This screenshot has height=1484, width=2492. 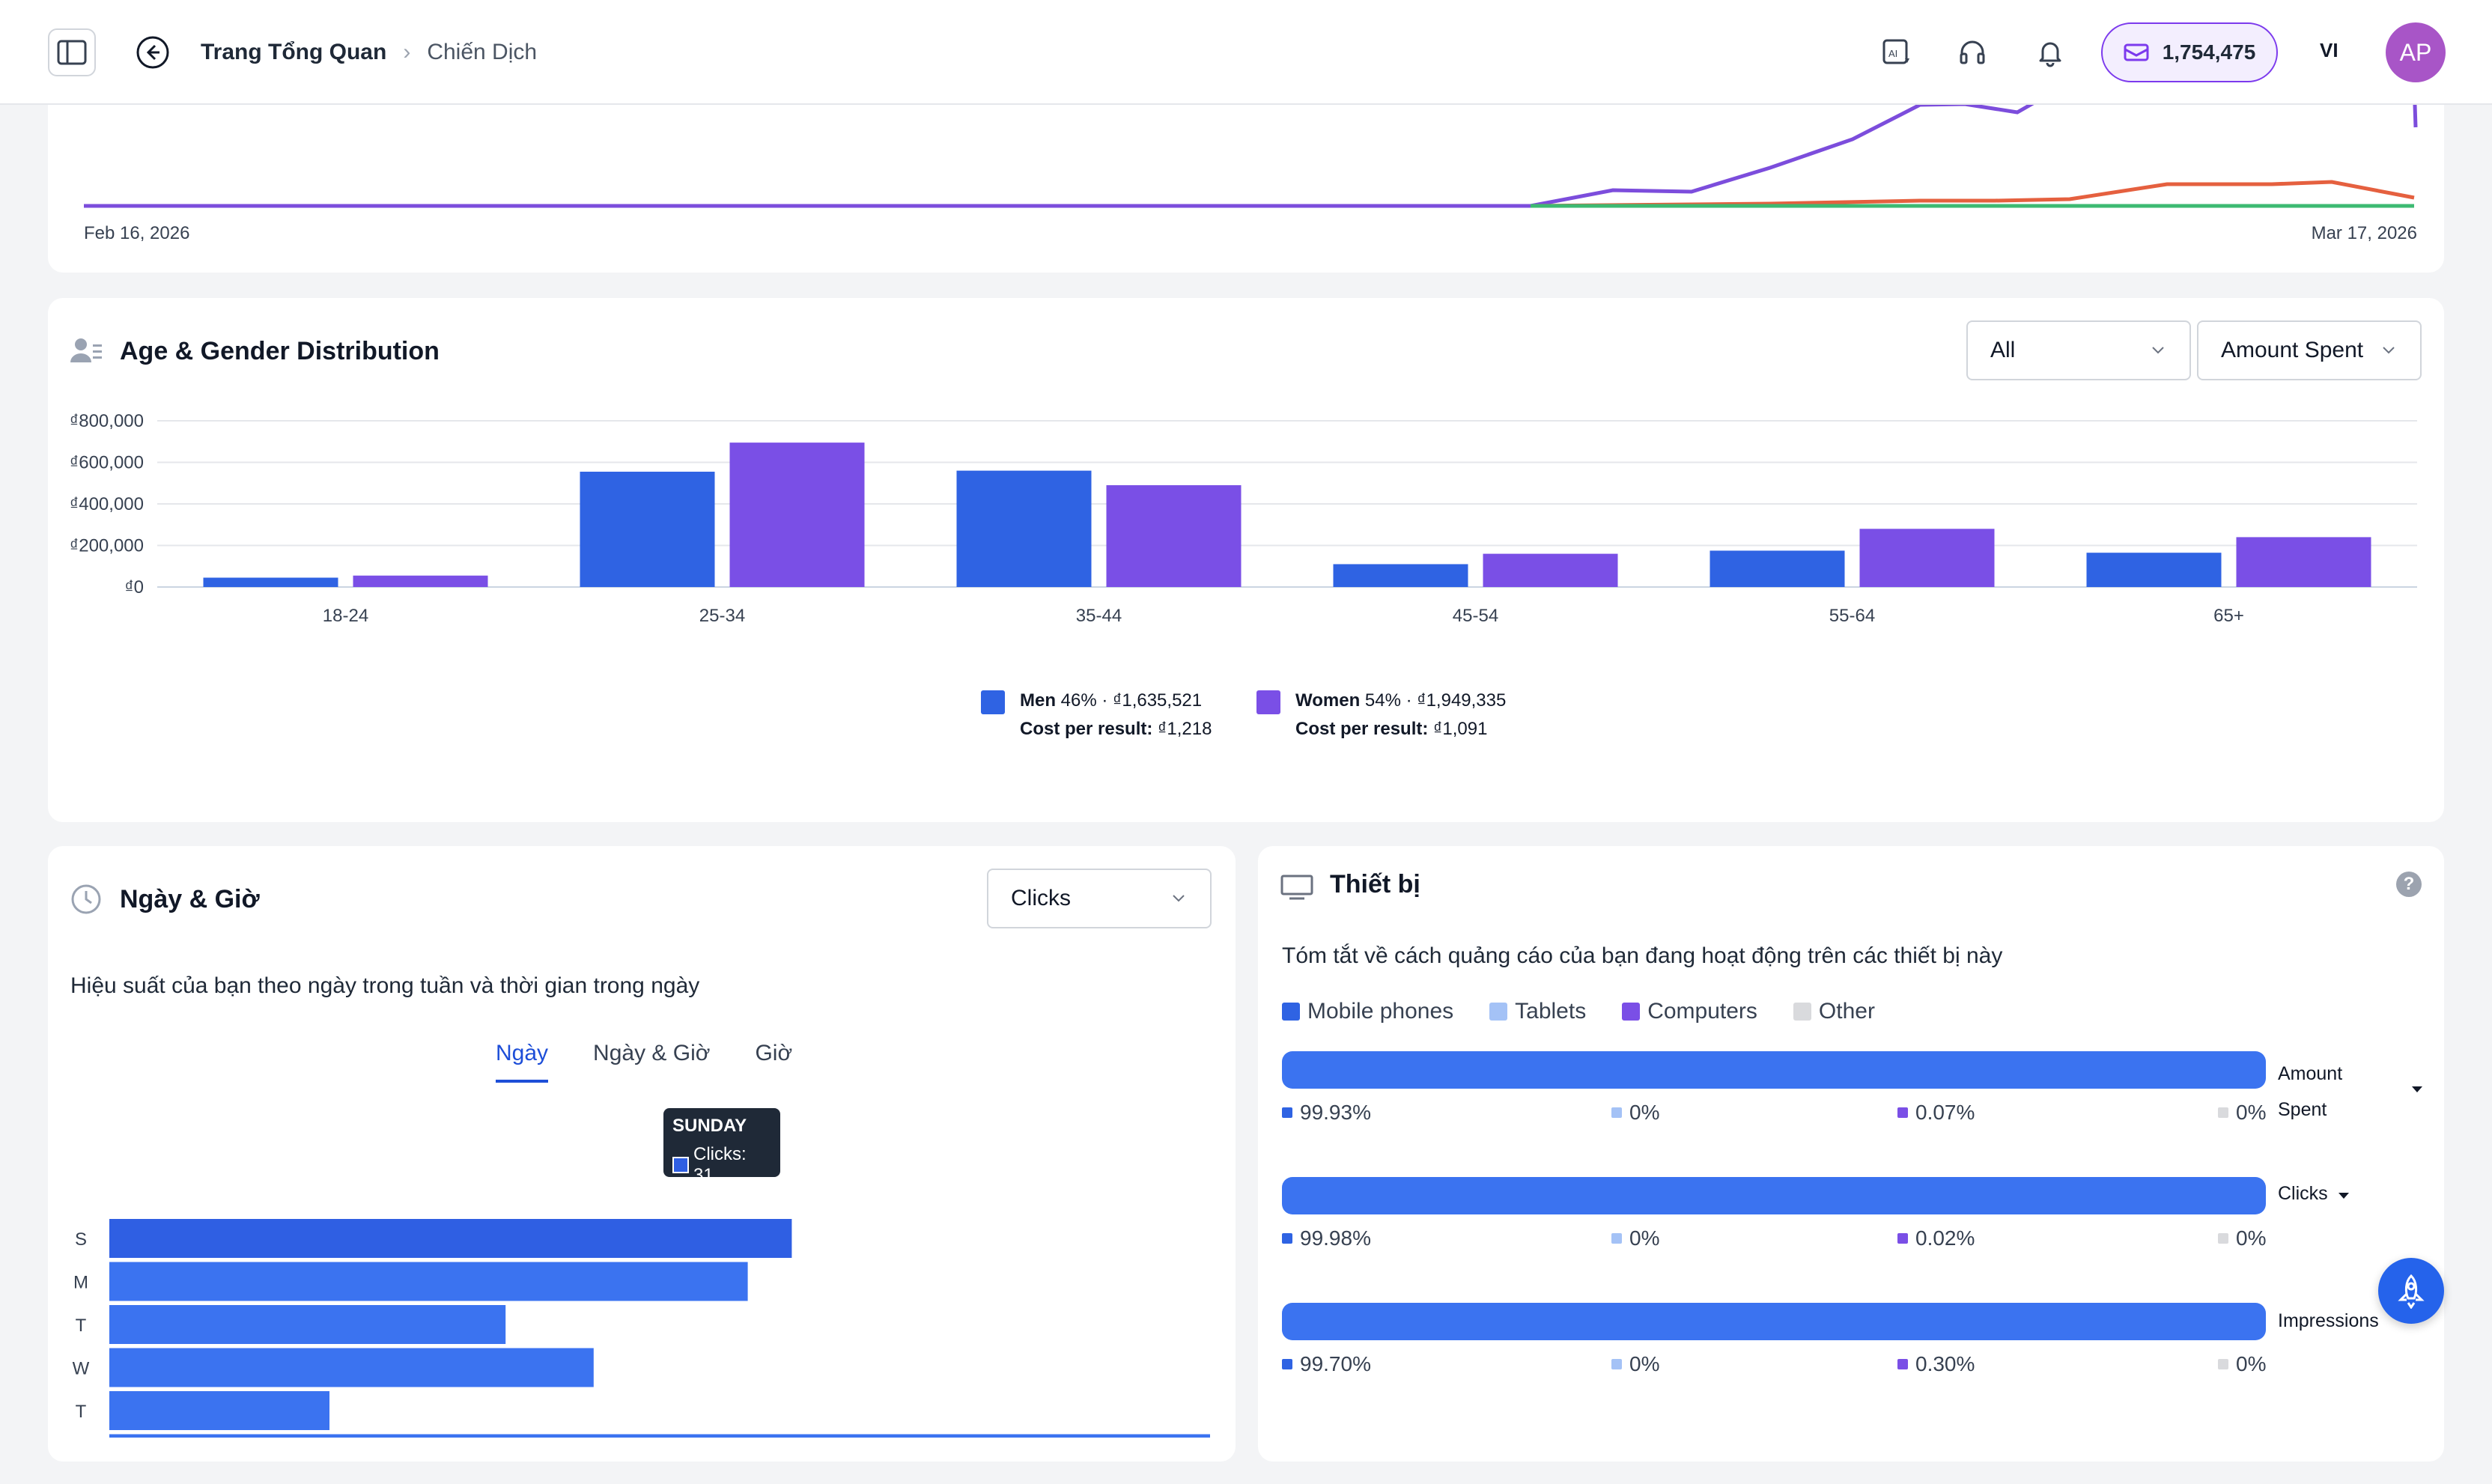 I want to click on pct-computers: 0.02%, so click(x=1936, y=1238).